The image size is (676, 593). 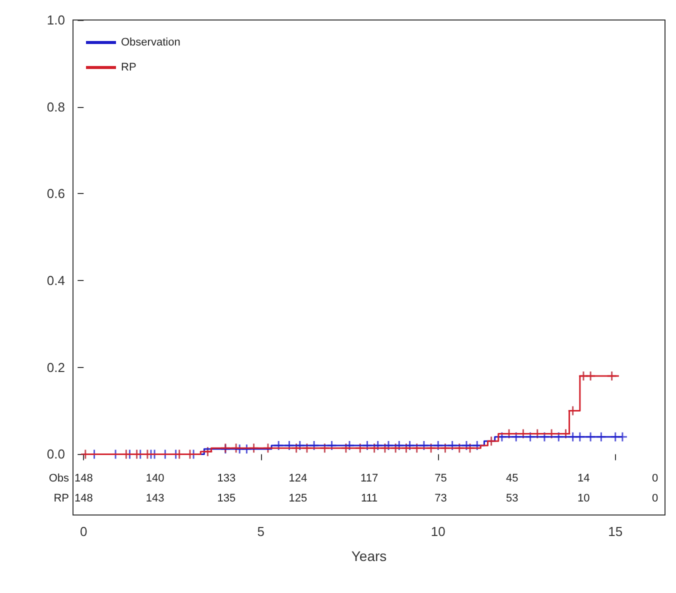 I want to click on annotation: 45, so click(x=512, y=478).